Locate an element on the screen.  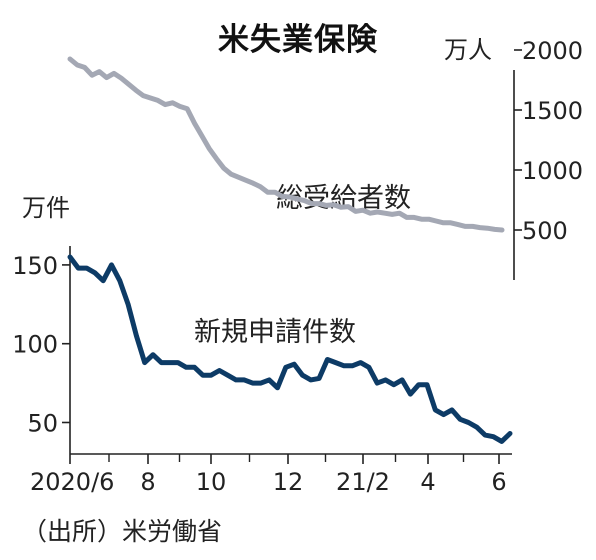
x-tick-label: 10 is located at coordinates (211, 482).